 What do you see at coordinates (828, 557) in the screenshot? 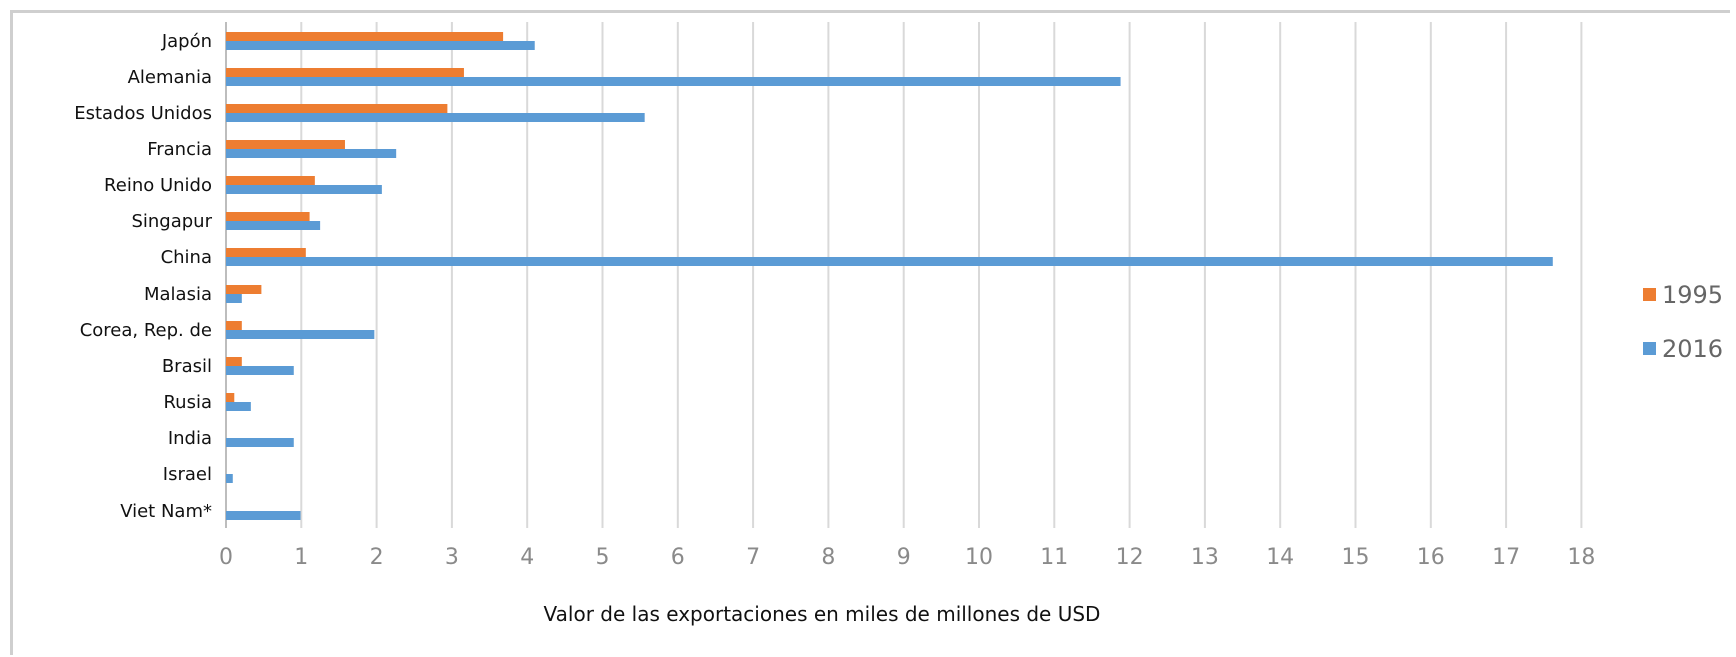
I see `x-tick-label: 8` at bounding box center [828, 557].